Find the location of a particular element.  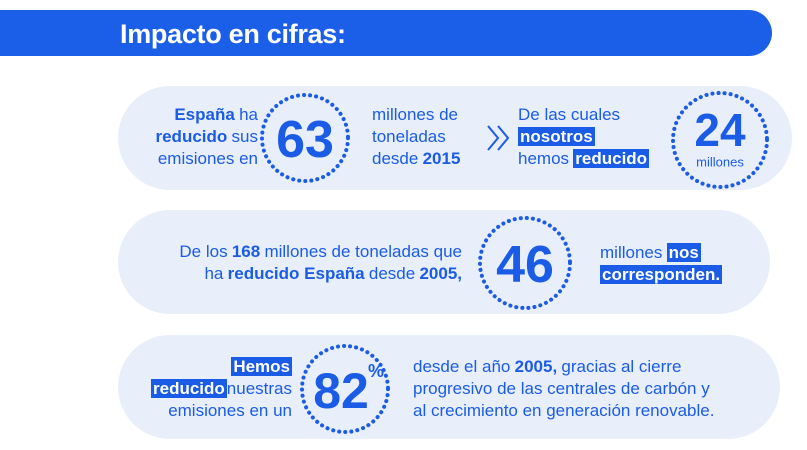

figure-circle: 46 is located at coordinates (525, 263).